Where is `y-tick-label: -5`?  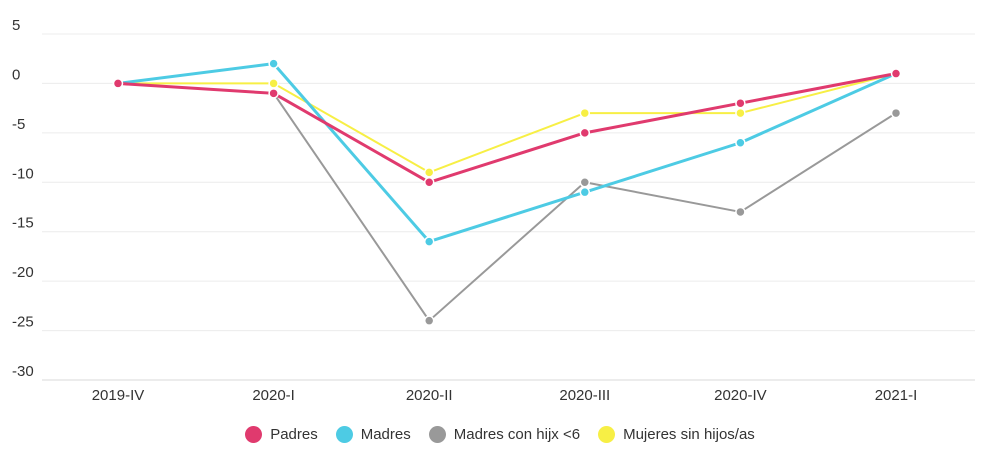
y-tick-label: -5 is located at coordinates (18, 124).